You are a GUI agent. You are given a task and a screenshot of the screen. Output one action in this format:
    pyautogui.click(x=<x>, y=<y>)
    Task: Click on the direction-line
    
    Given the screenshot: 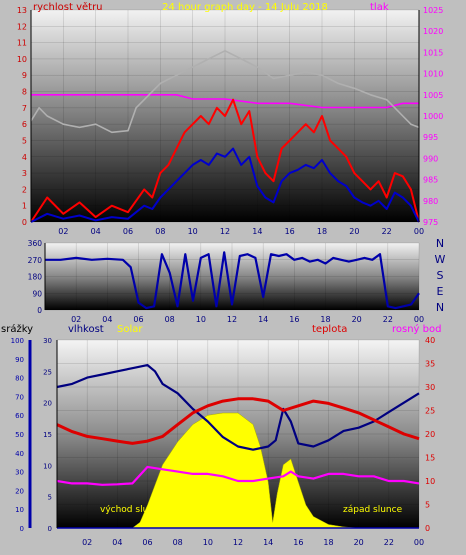 What is the action you would take?
    pyautogui.click(x=232, y=280)
    